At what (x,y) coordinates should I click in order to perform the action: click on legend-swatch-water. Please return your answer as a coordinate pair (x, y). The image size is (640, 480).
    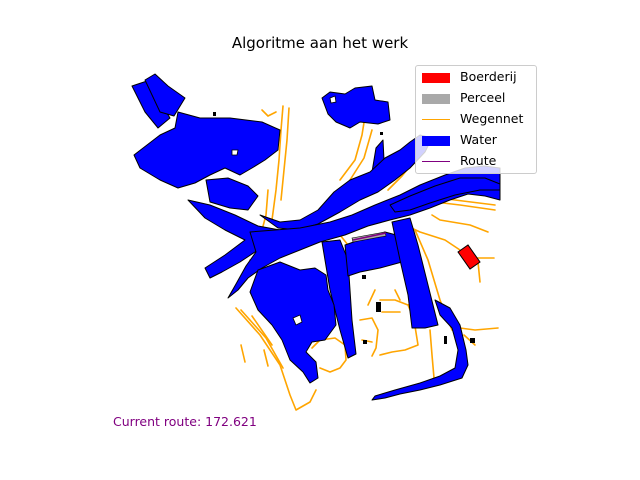
    Looking at the image, I should click on (436, 141).